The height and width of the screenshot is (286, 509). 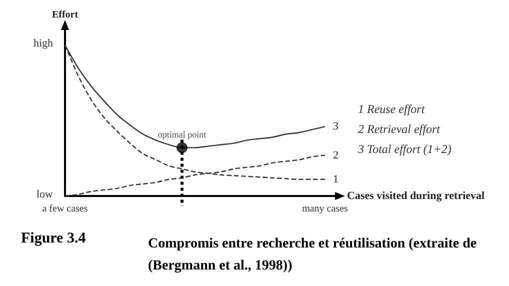 What do you see at coordinates (335, 155) in the screenshot?
I see `series-label: 2` at bounding box center [335, 155].